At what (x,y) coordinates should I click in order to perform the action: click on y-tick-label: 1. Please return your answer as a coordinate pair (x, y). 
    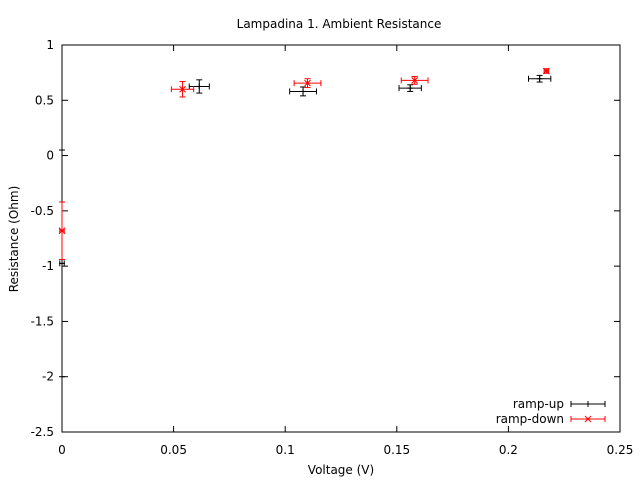
    Looking at the image, I should click on (50, 45).